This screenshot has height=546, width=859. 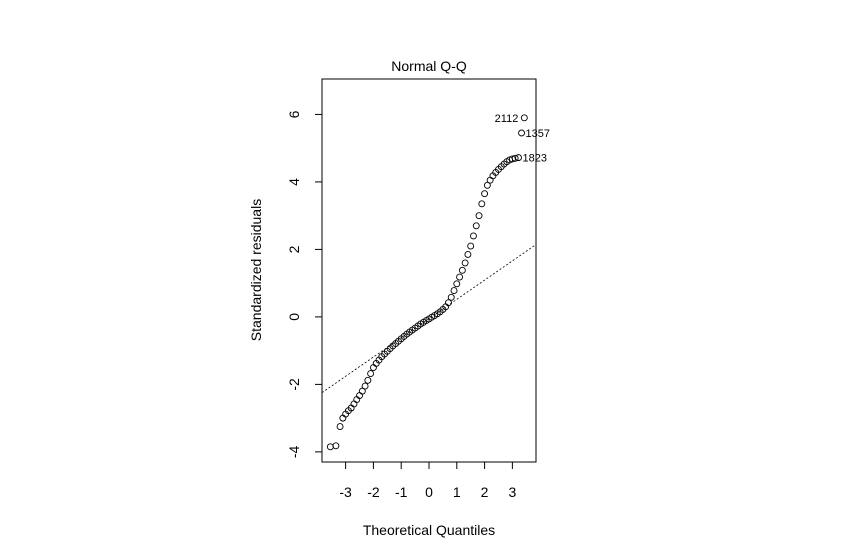 What do you see at coordinates (256, 270) in the screenshot?
I see `y-axis-title: Standardized residuals` at bounding box center [256, 270].